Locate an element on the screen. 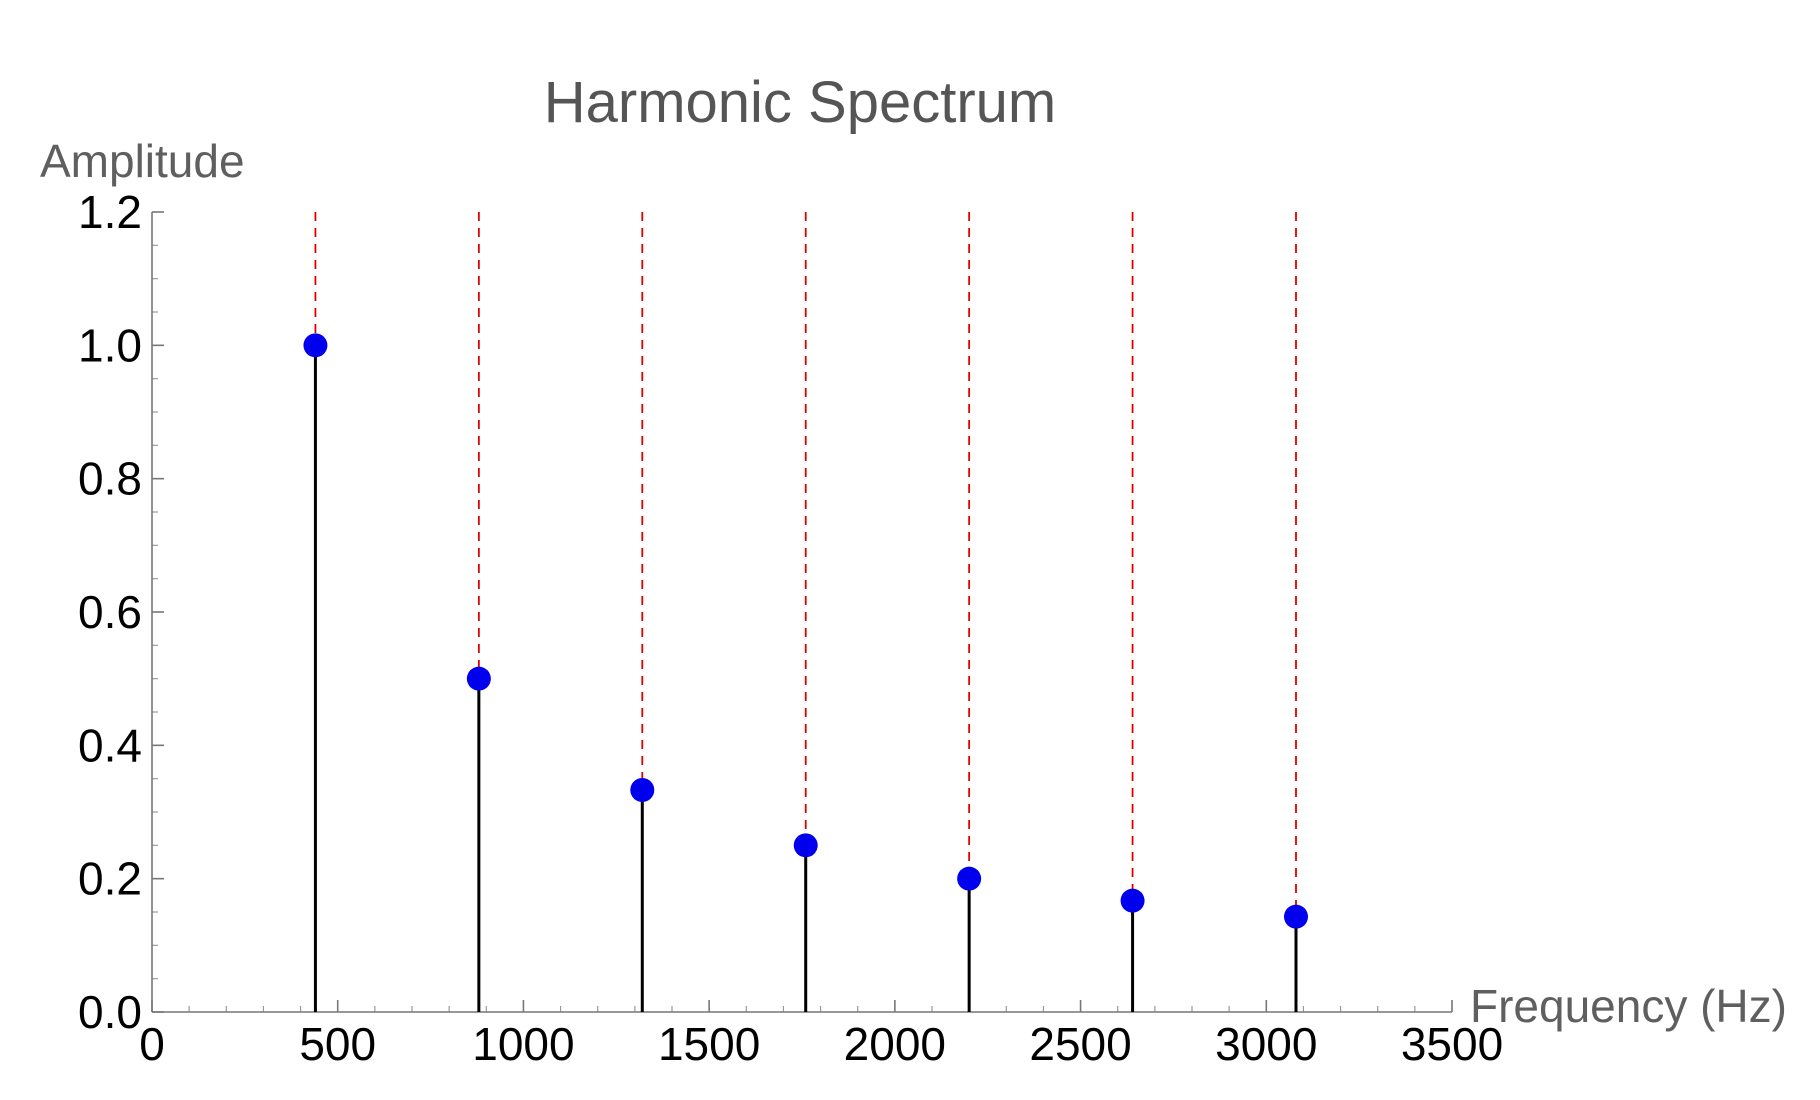 This screenshot has height=1100, width=1820. x-tick-label: 1500 is located at coordinates (709, 1044).